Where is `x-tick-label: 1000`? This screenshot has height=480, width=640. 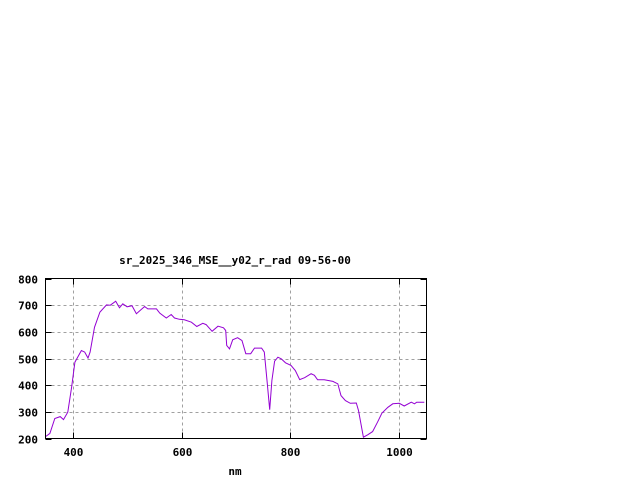
x-tick-label: 1000 is located at coordinates (399, 452).